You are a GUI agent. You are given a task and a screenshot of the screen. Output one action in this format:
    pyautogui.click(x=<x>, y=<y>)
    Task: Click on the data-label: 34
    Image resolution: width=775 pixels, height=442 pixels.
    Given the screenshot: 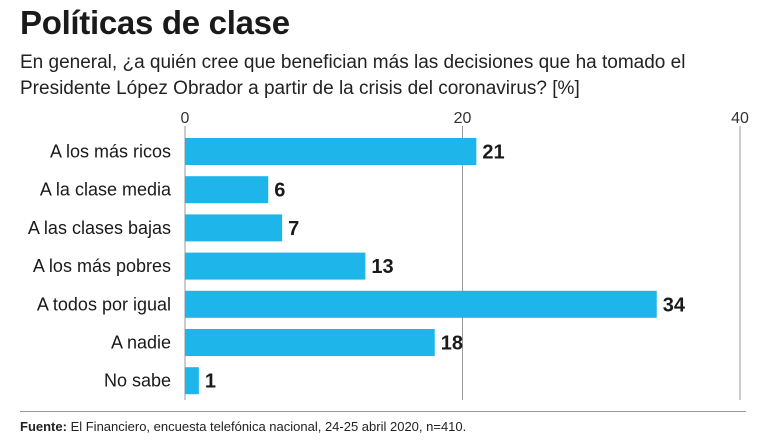 What is the action you would take?
    pyautogui.click(x=674, y=305)
    